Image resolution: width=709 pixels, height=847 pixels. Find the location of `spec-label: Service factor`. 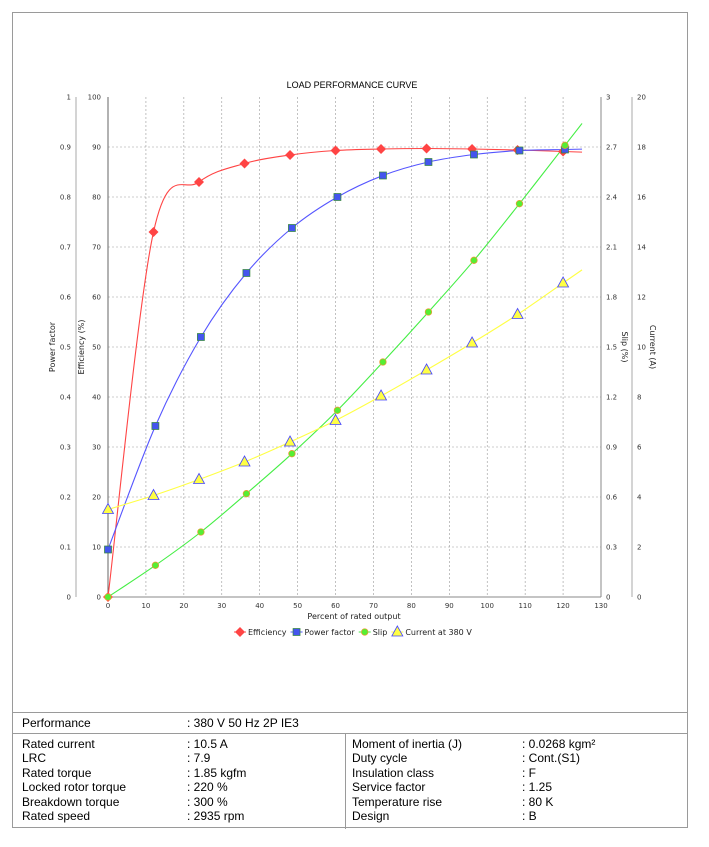

spec-label: Service factor is located at coordinates (389, 787).